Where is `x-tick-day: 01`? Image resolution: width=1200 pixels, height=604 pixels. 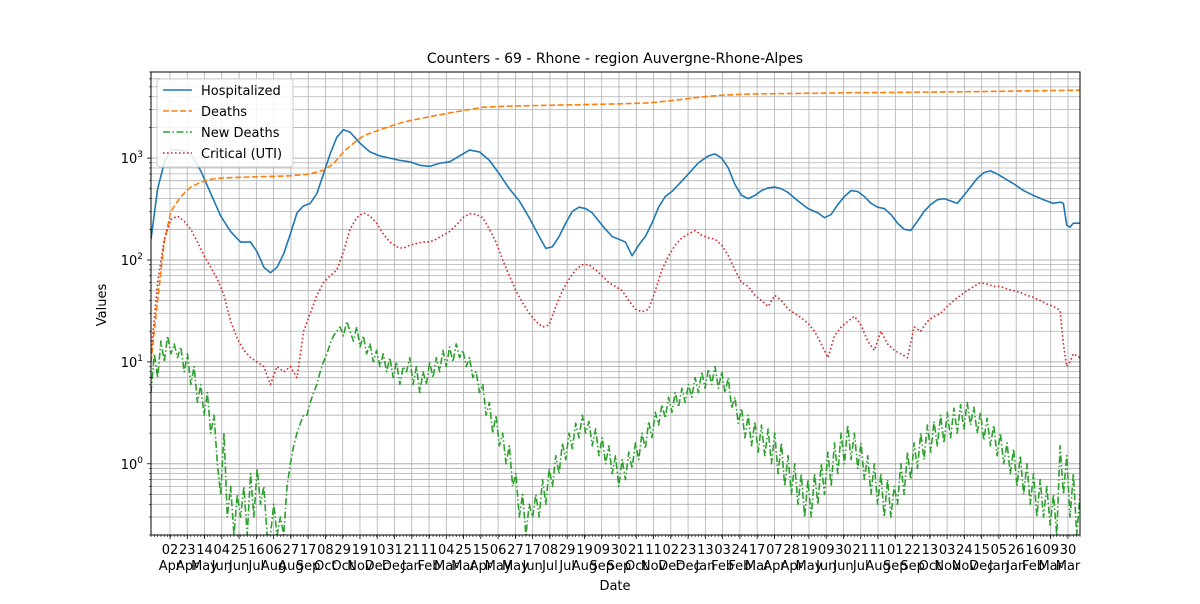 x-tick-day: 01 is located at coordinates (895, 550).